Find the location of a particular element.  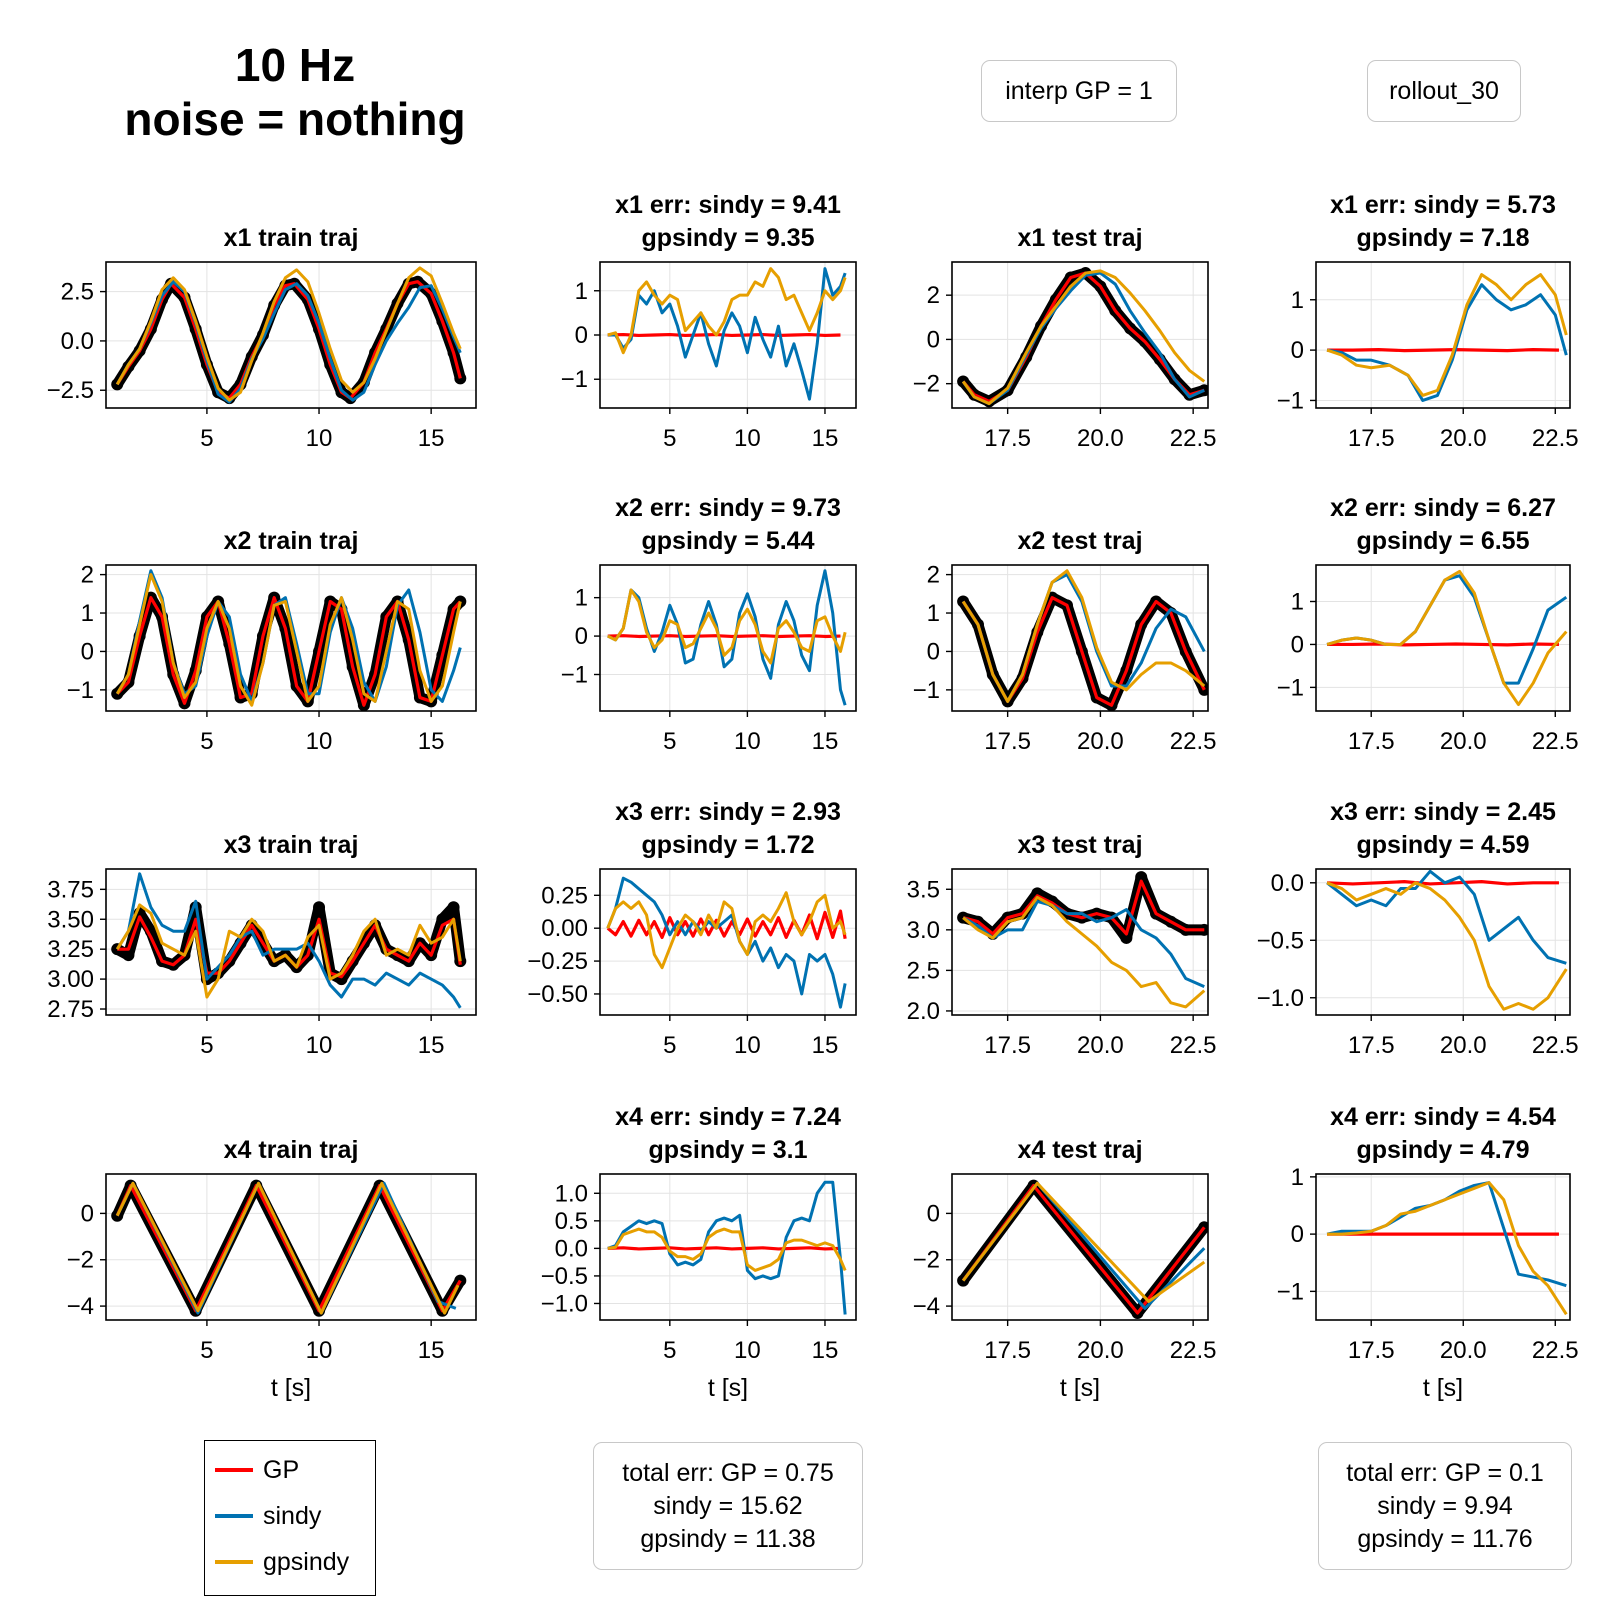

y-tick-label: 3.50 is located at coordinates (70, 919).